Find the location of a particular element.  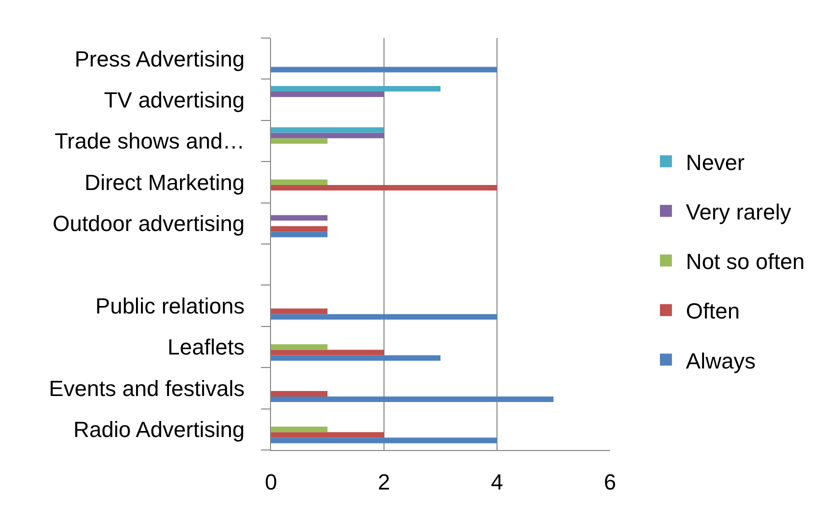

x-tick-label: 0 is located at coordinates (271, 481).